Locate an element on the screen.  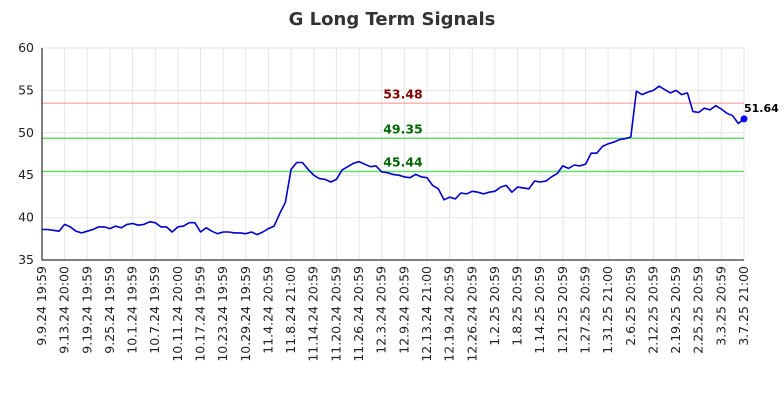
y-tick-label: 35 is located at coordinates (26, 259).